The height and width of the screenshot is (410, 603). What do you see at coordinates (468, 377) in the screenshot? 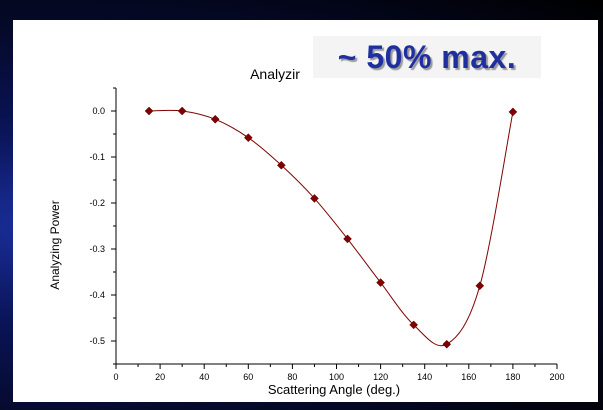
I see `x-tick-label: 160` at bounding box center [468, 377].